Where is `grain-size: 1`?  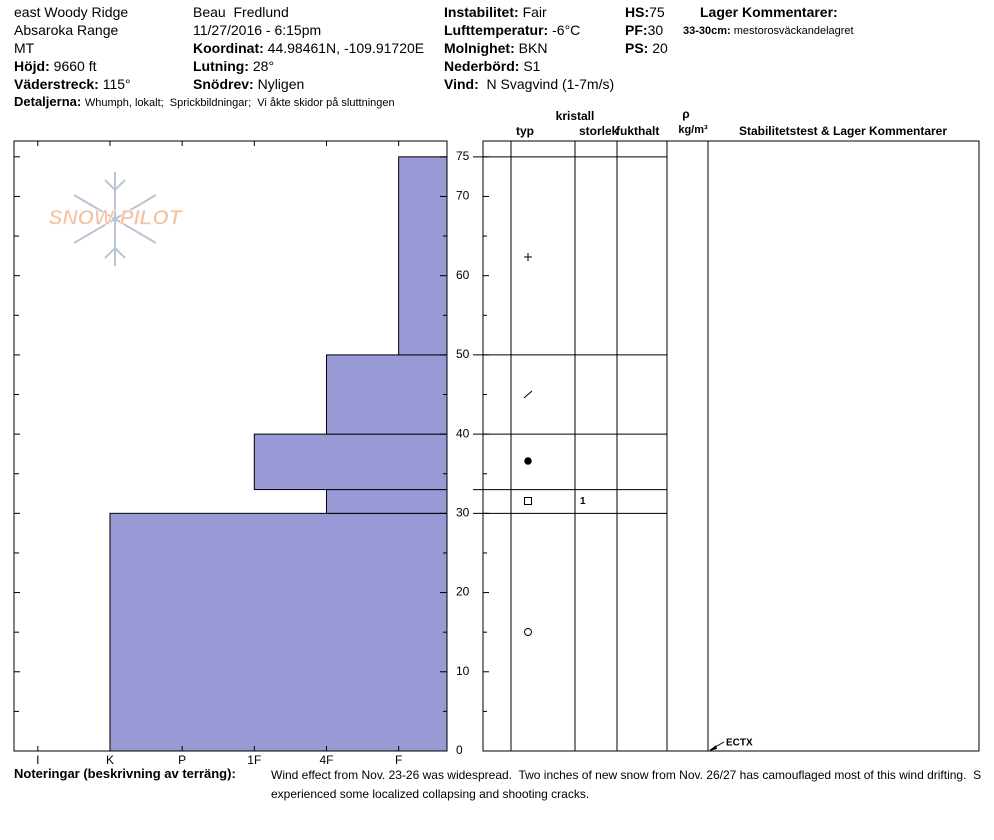
grain-size: 1 is located at coordinates (583, 501).